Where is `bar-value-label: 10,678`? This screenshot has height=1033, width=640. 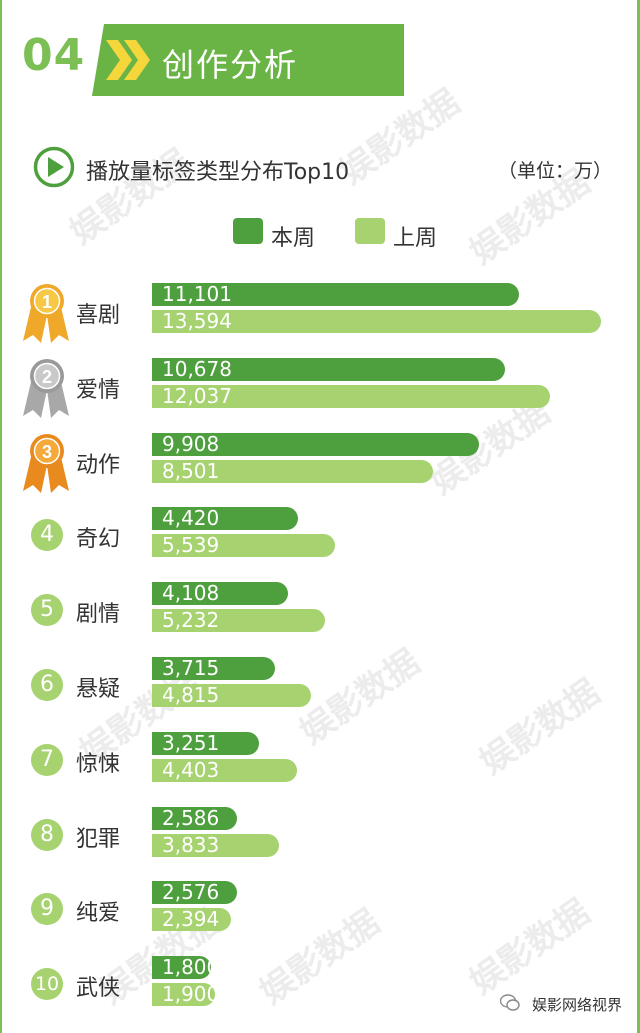
bar-value-label: 10,678 is located at coordinates (197, 369).